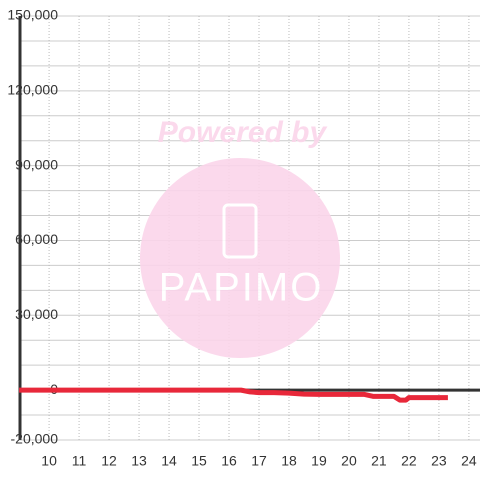 Image resolution: width=480 pixels, height=480 pixels. Describe the element at coordinates (32, 15) in the screenshot. I see `y-tick-label: 150,000` at that location.